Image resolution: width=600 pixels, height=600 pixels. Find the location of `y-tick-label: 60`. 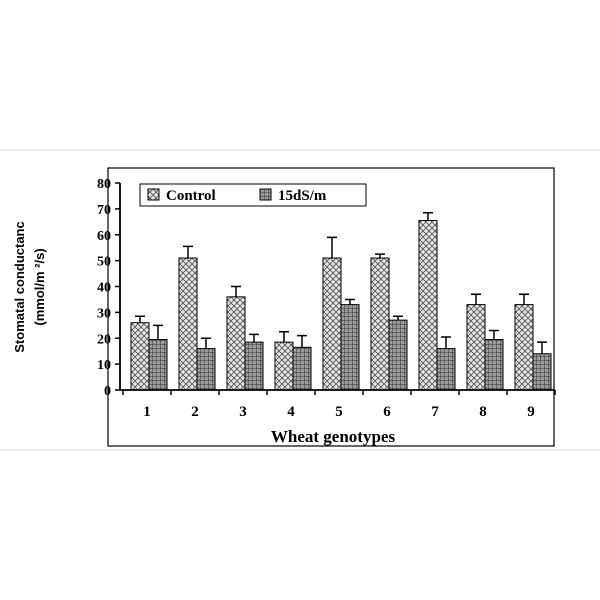

y-tick-label: 60 is located at coordinates (104, 236).